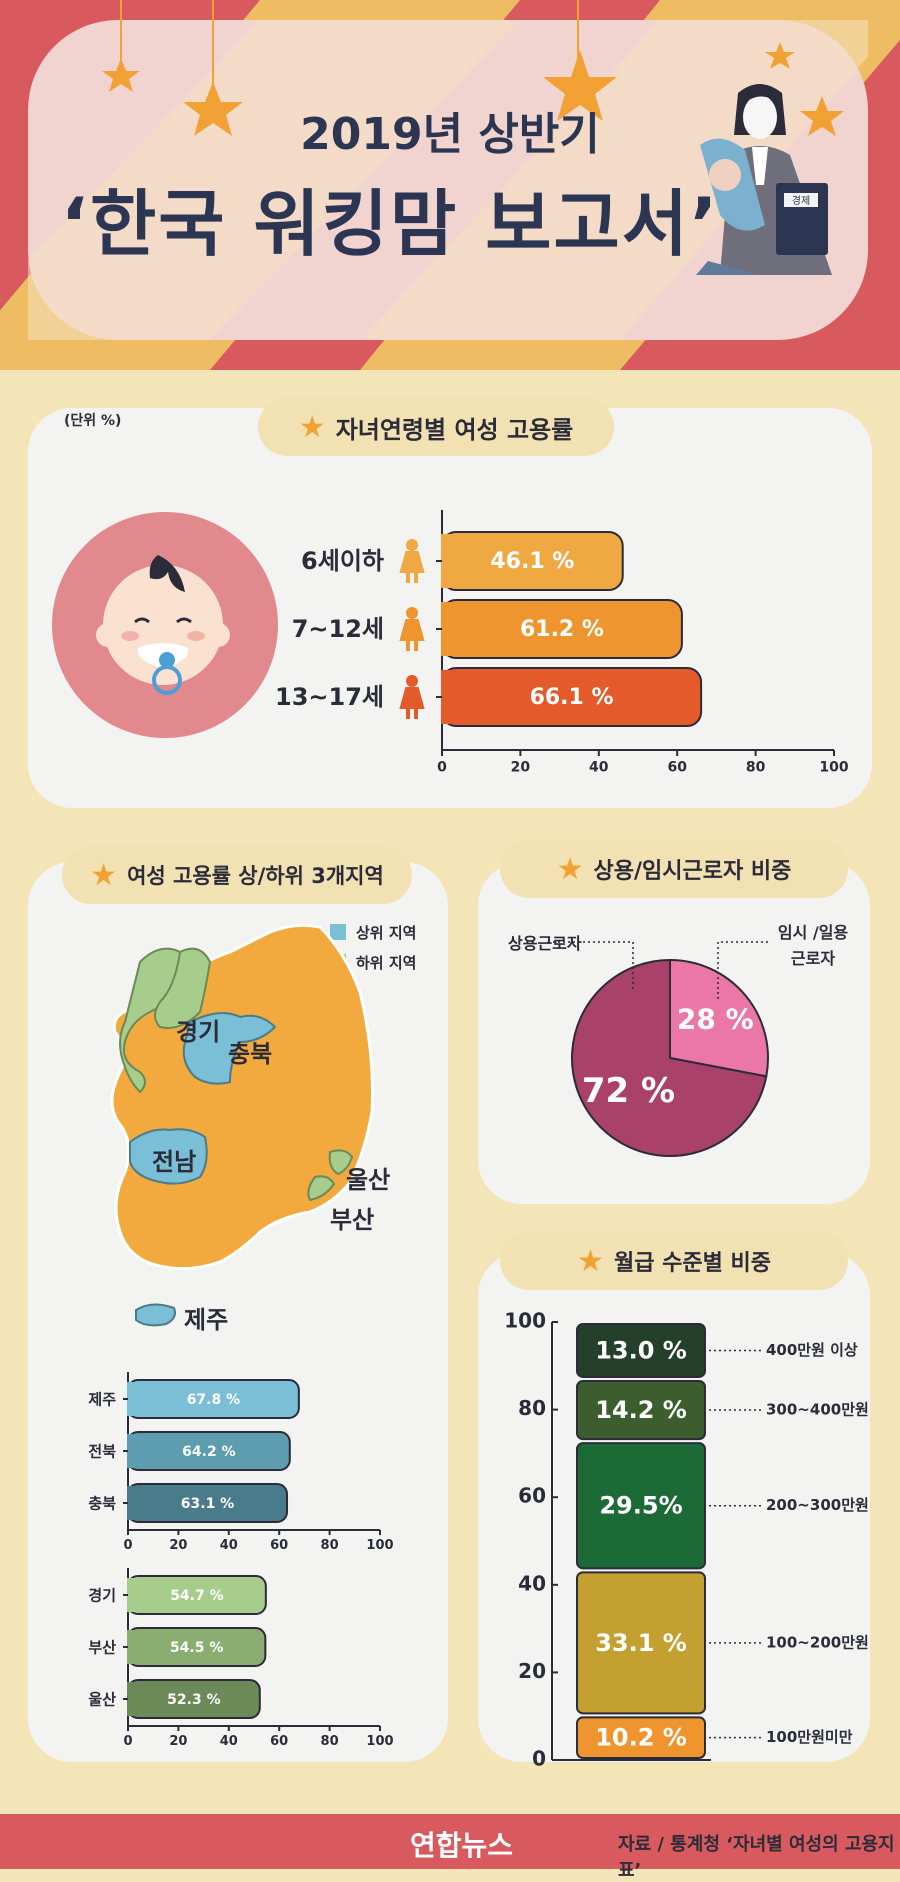 This screenshot has height=1882, width=900. What do you see at coordinates (532, 1671) in the screenshot?
I see `y-tick-label: 20` at bounding box center [532, 1671].